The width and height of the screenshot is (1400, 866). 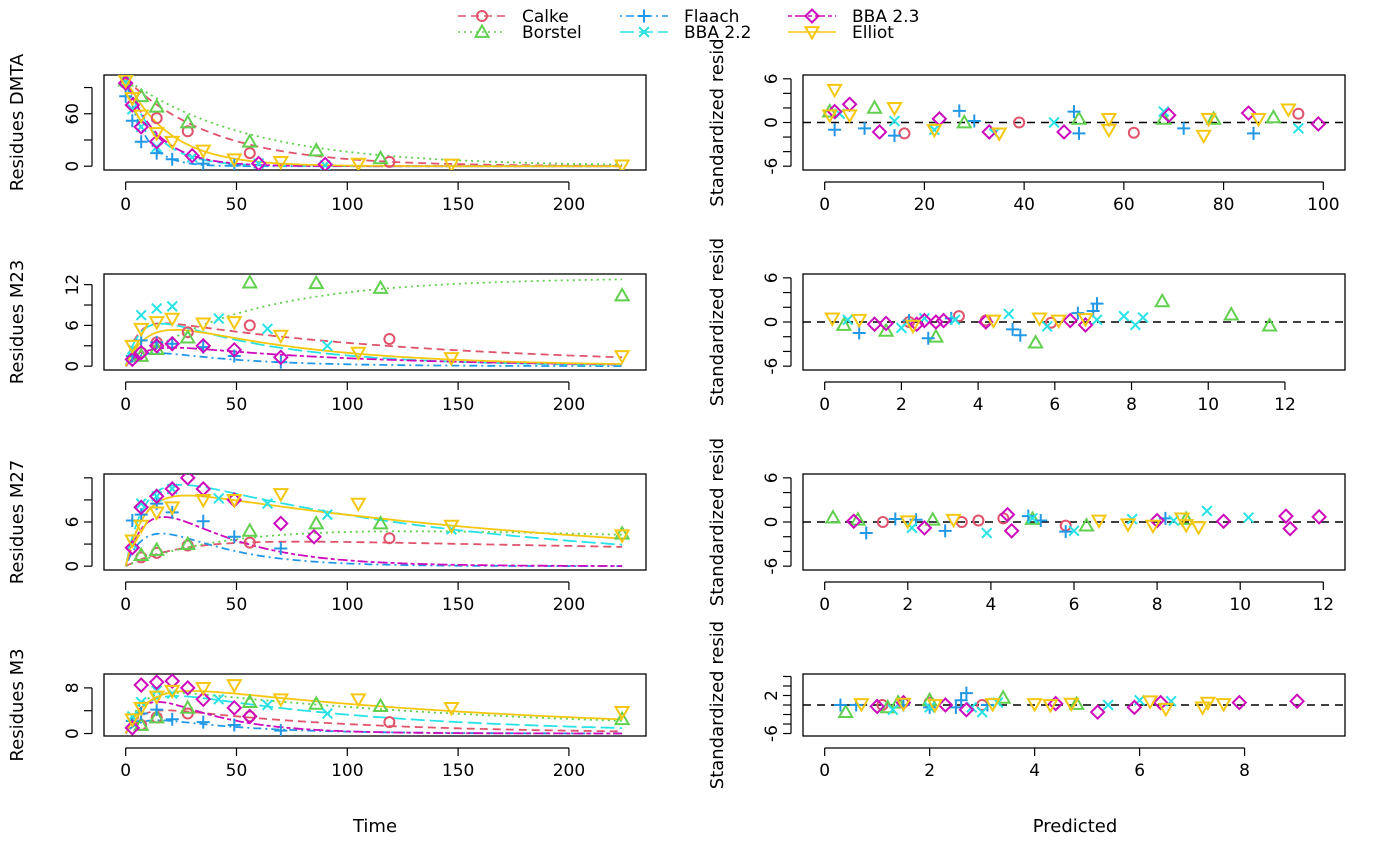 What do you see at coordinates (17, 322) in the screenshot?
I see `y-axis-label: Residues M23` at bounding box center [17, 322].